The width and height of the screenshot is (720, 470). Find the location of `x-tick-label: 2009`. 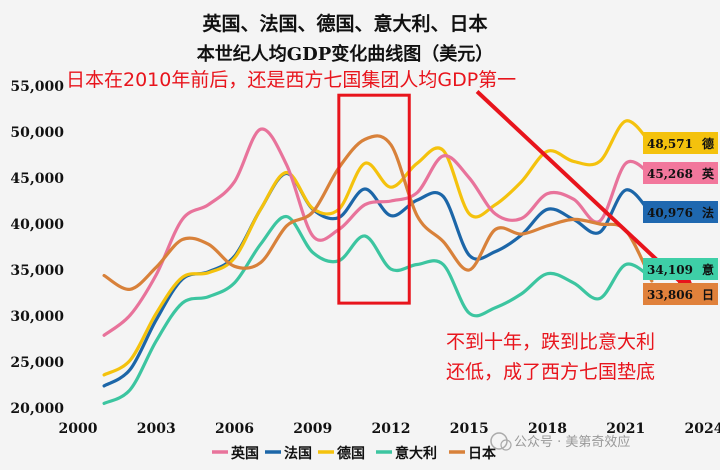

x-tick-label: 2009 is located at coordinates (312, 429).